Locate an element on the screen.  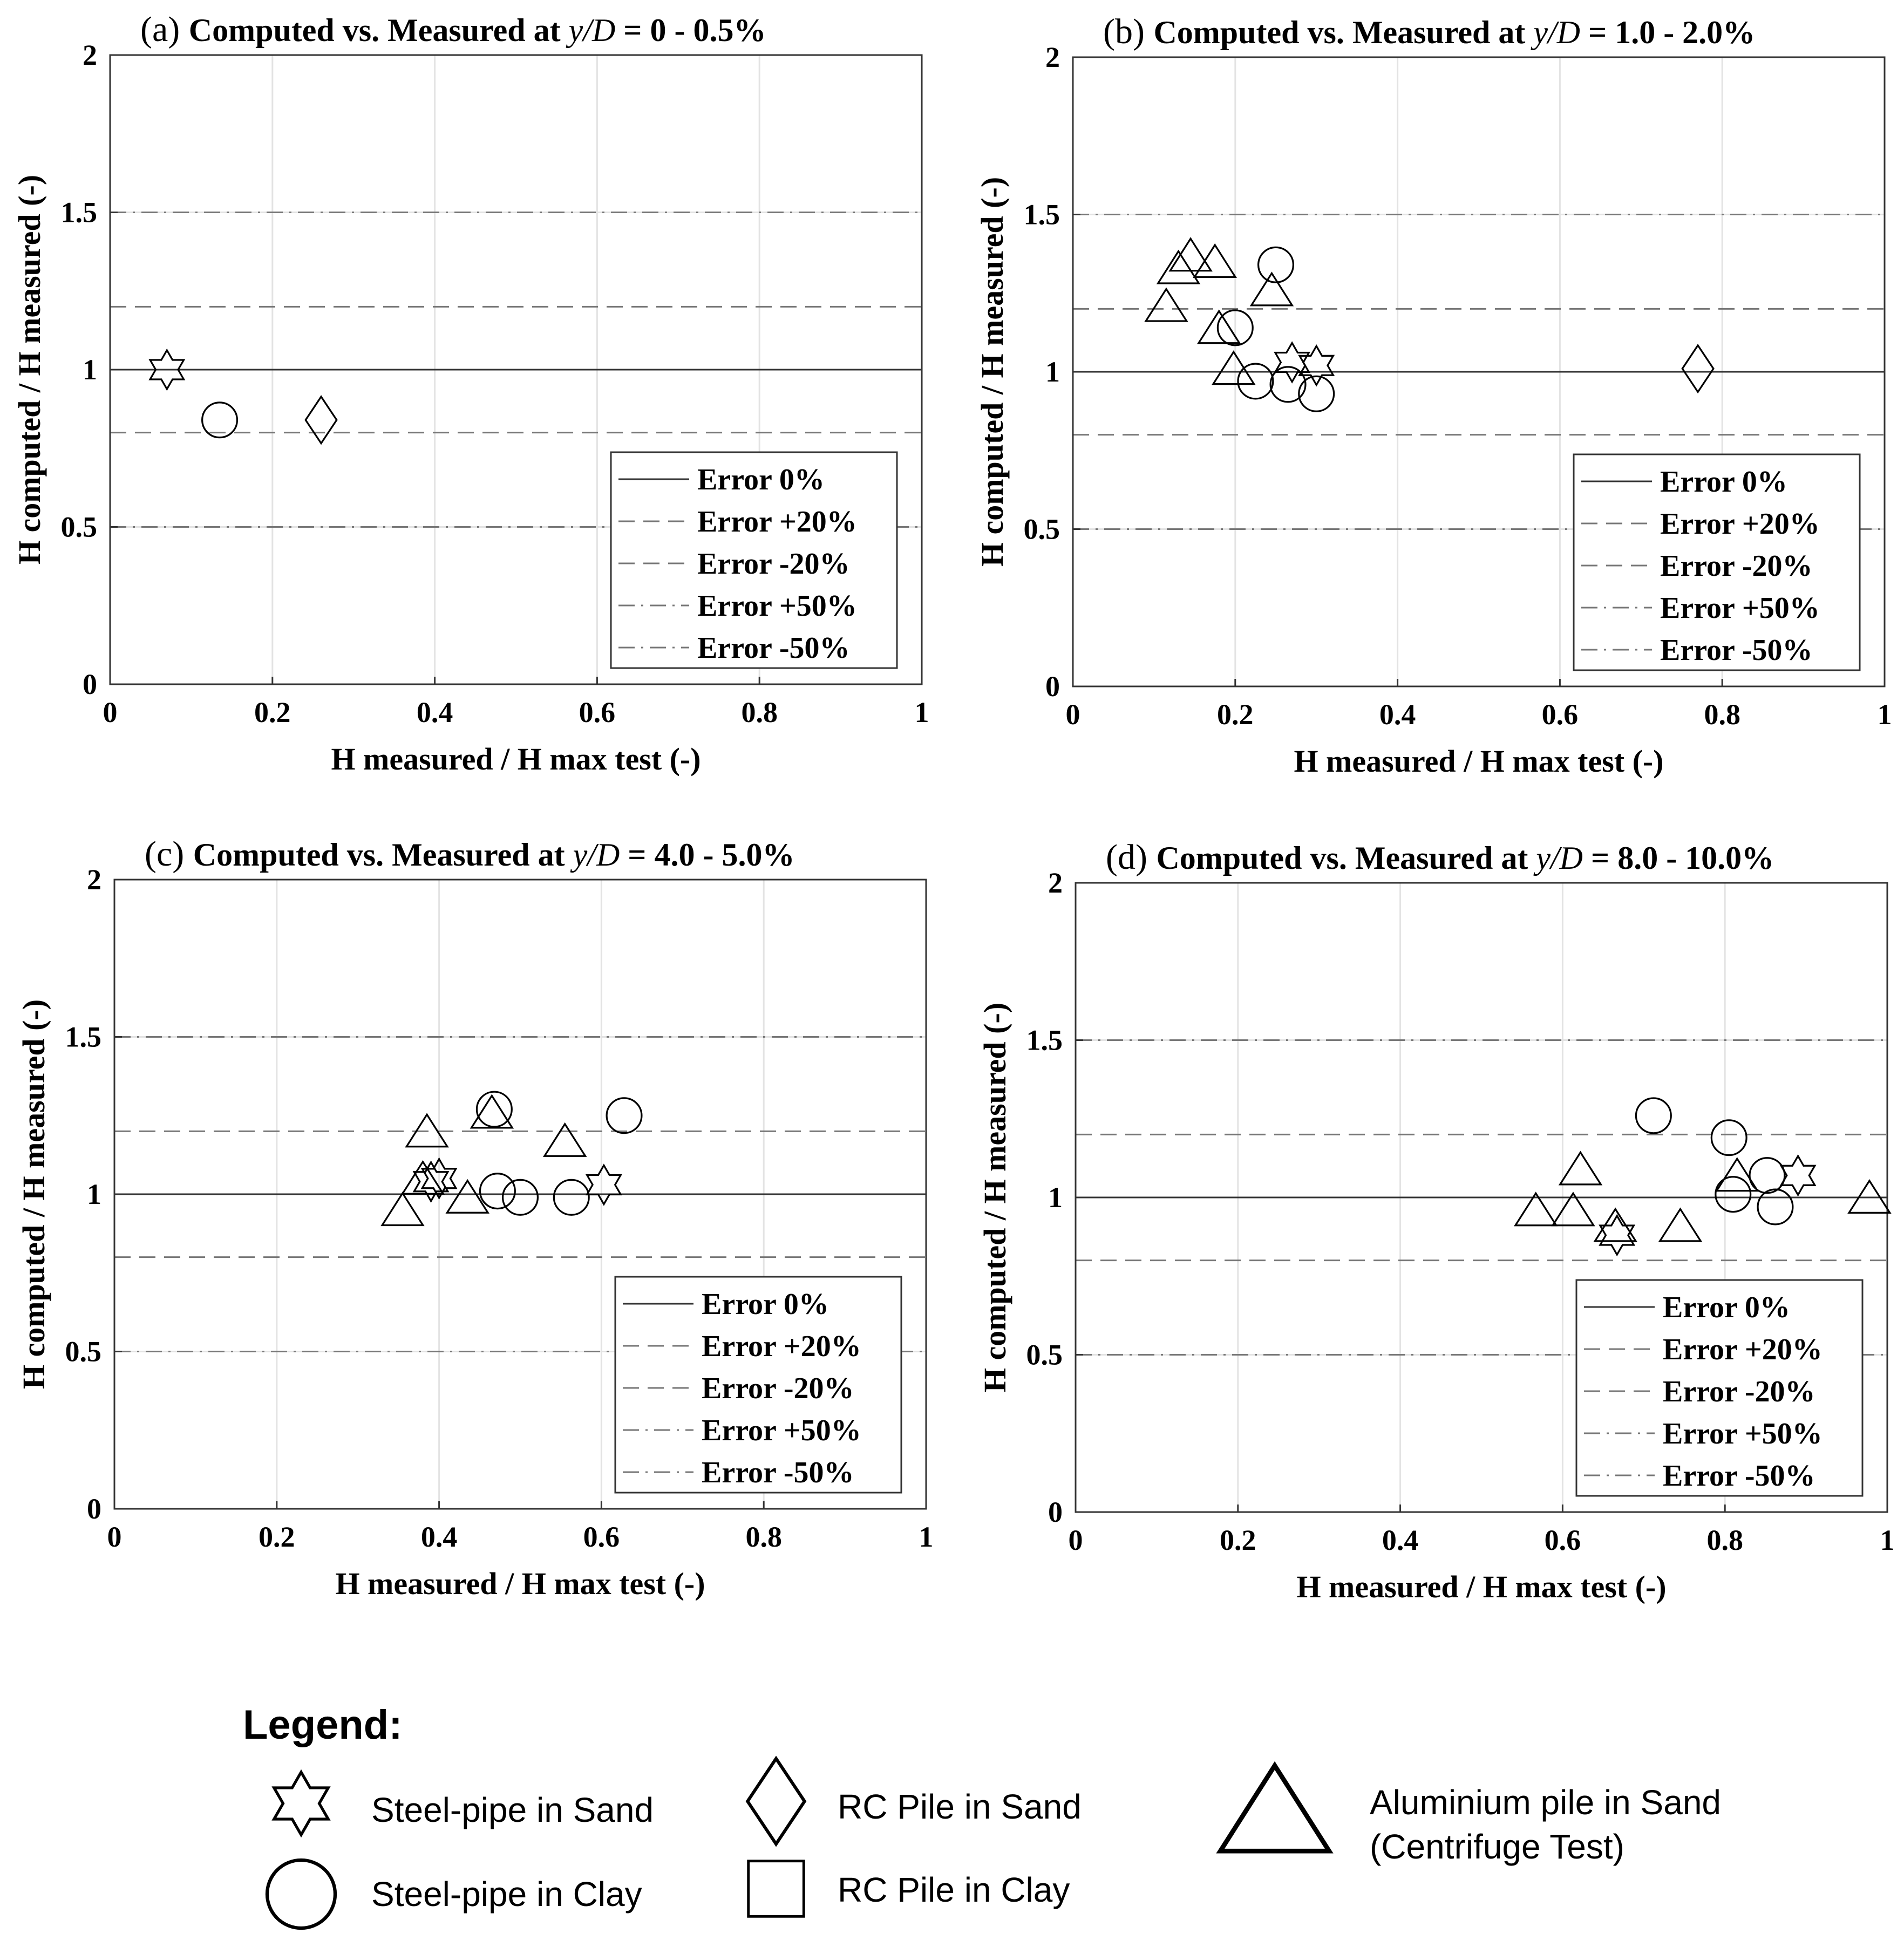
title-suffix: = 1.0 - 2.0% is located at coordinates (1667, 33).